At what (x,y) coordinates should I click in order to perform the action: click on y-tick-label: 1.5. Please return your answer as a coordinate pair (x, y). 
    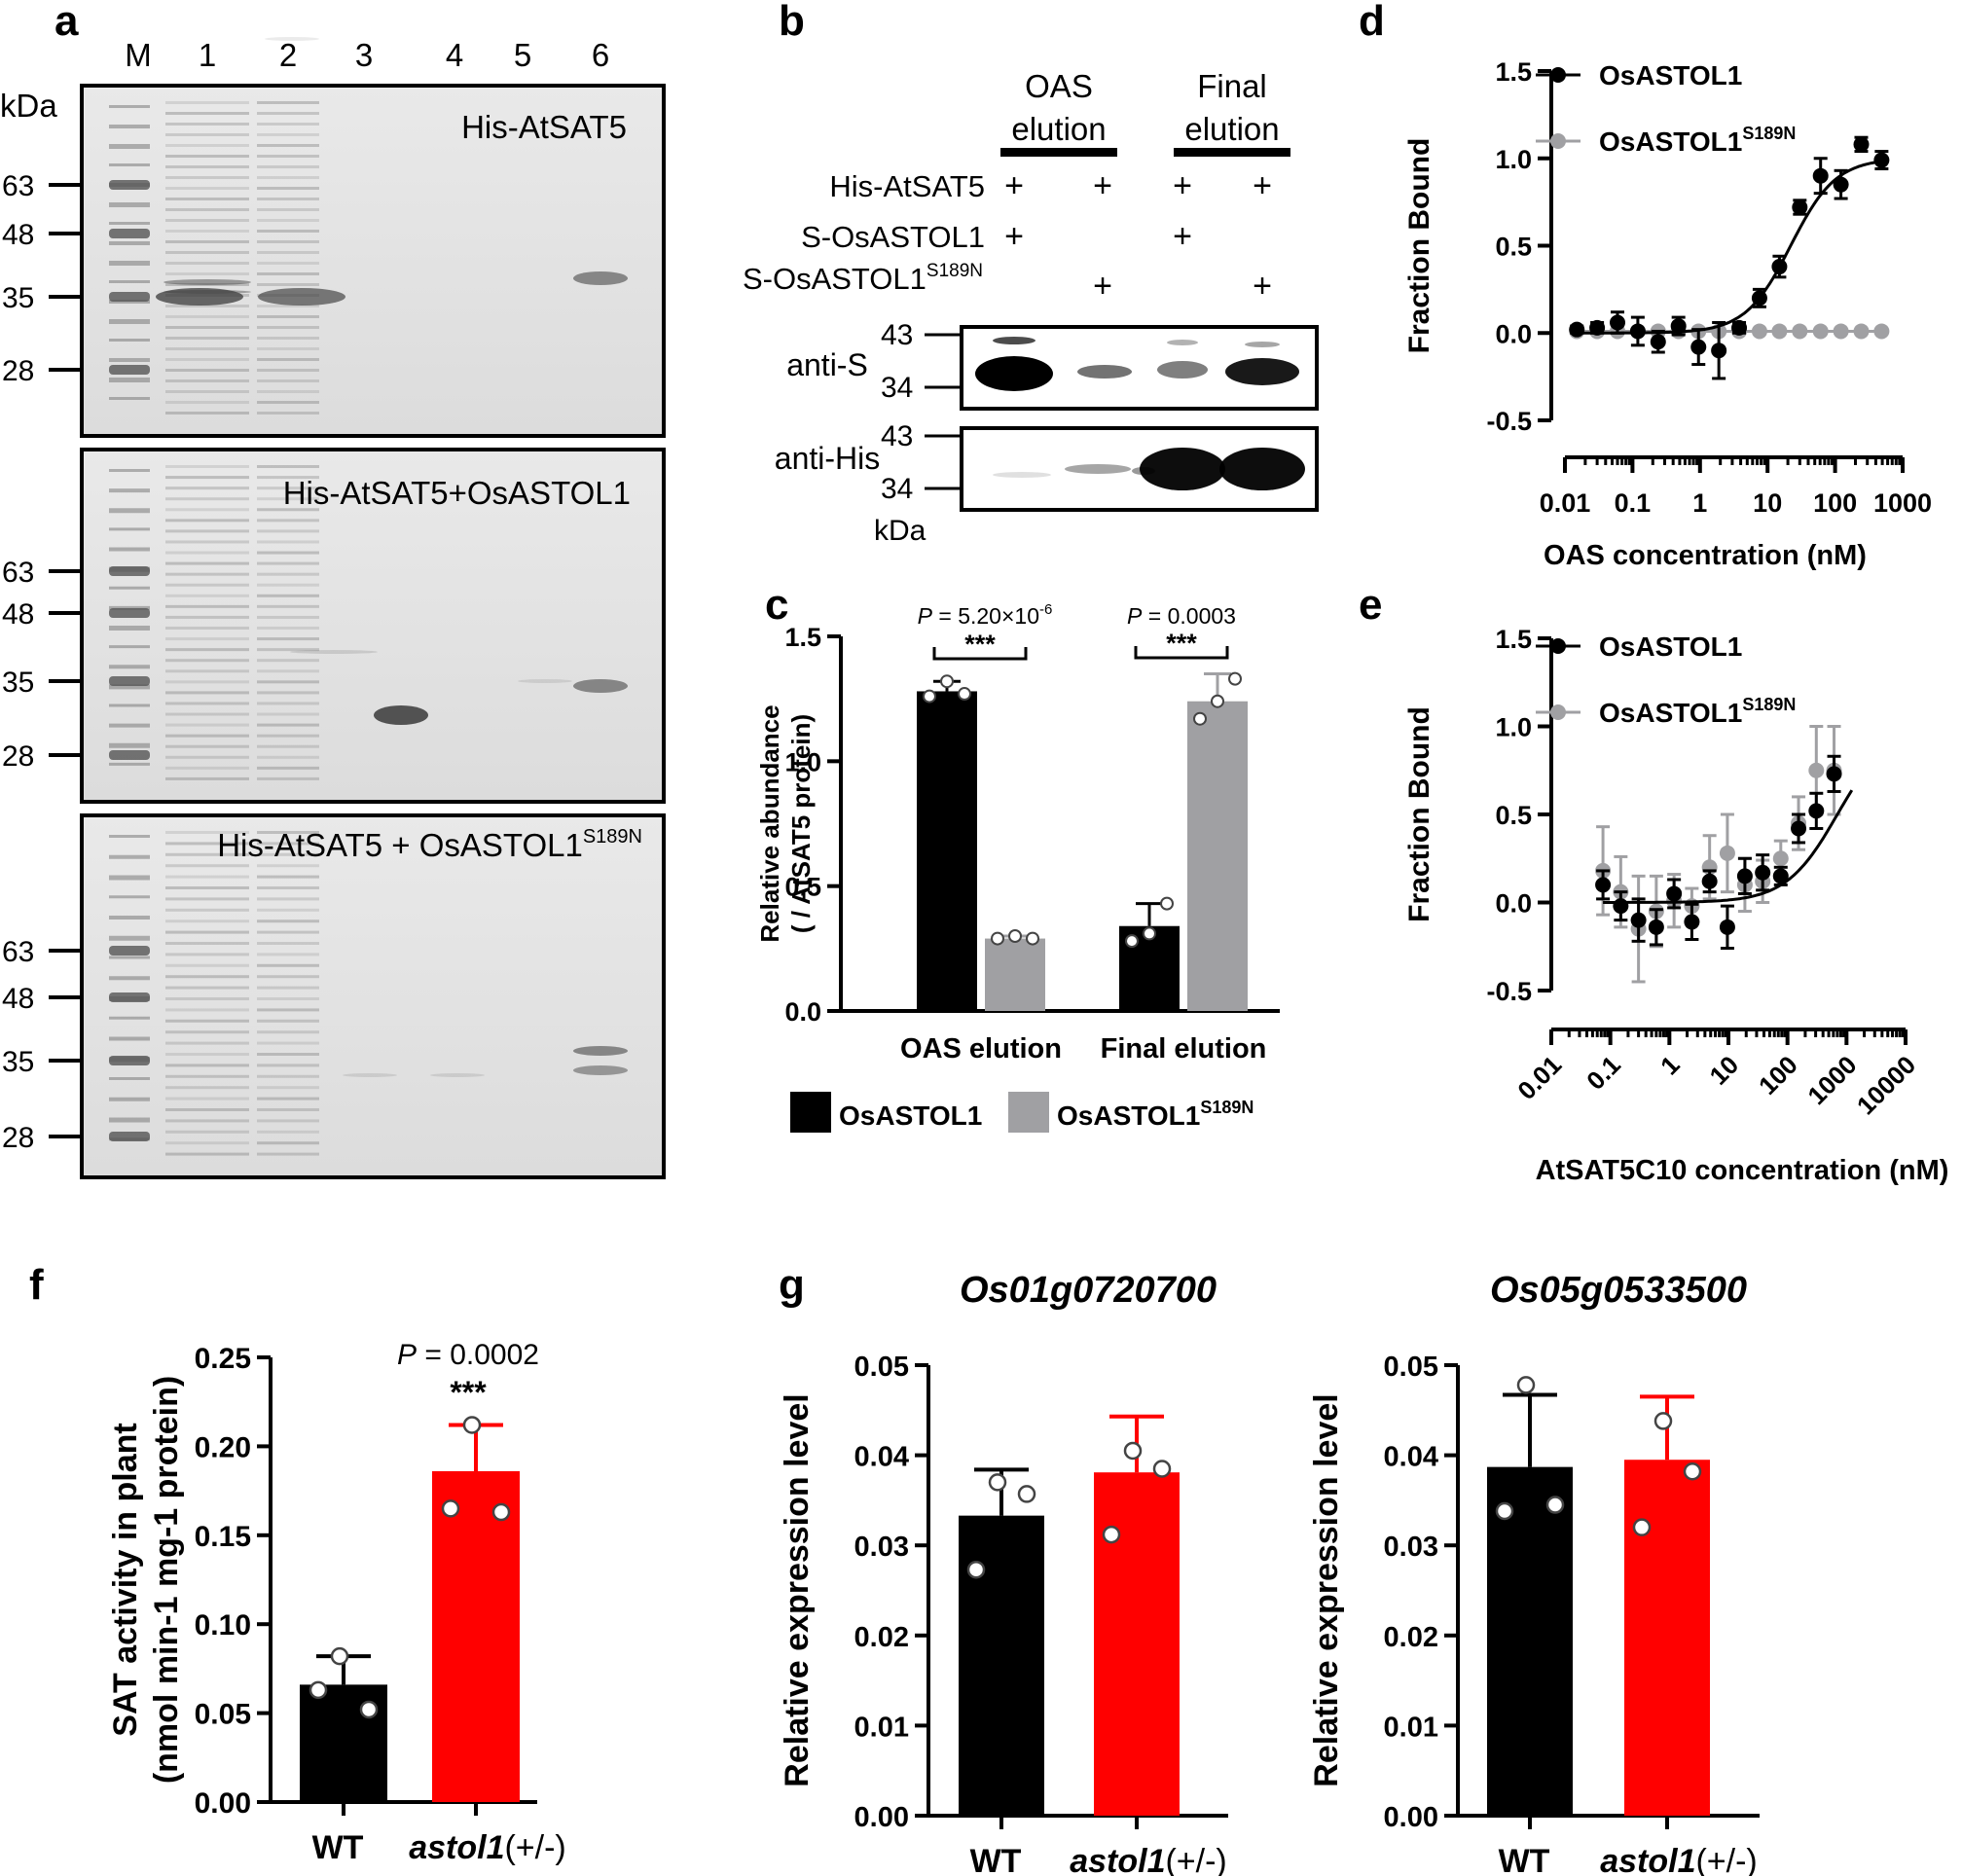
    Looking at the image, I should click on (1513, 72).